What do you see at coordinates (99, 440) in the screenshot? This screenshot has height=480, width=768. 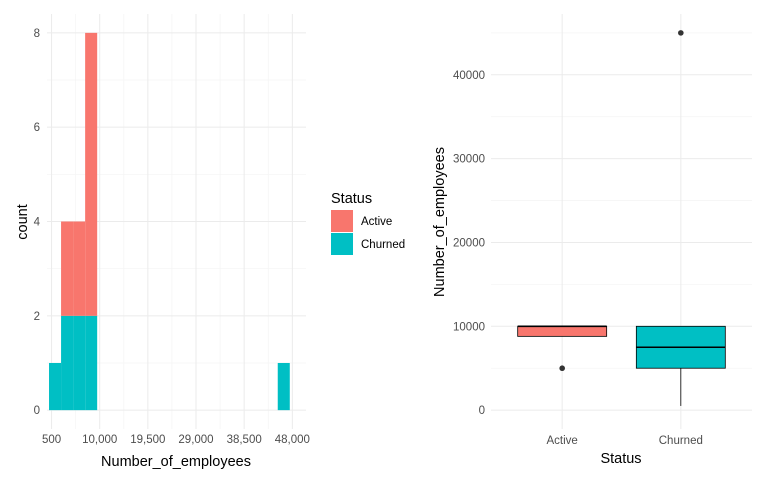 I see `histogram-x-tick-label: 10,000` at bounding box center [99, 440].